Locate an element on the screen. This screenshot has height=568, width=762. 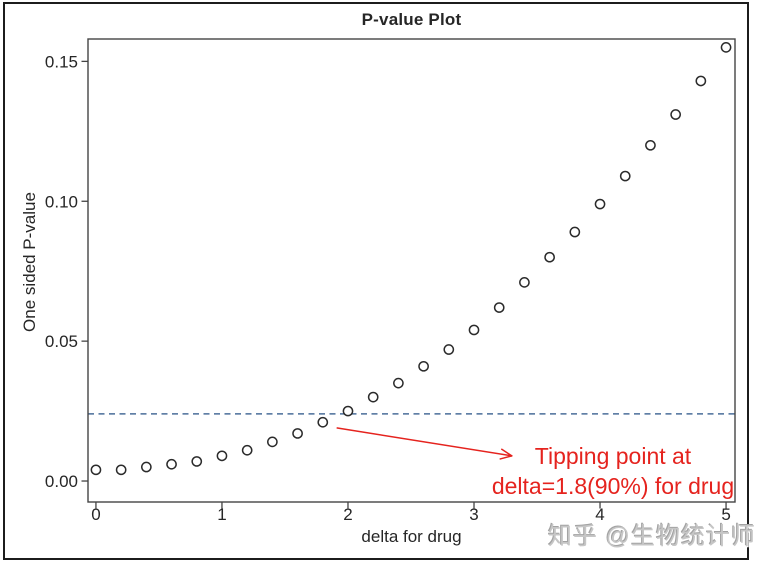
y-axis-title: One sided P-value is located at coordinates (29, 262).